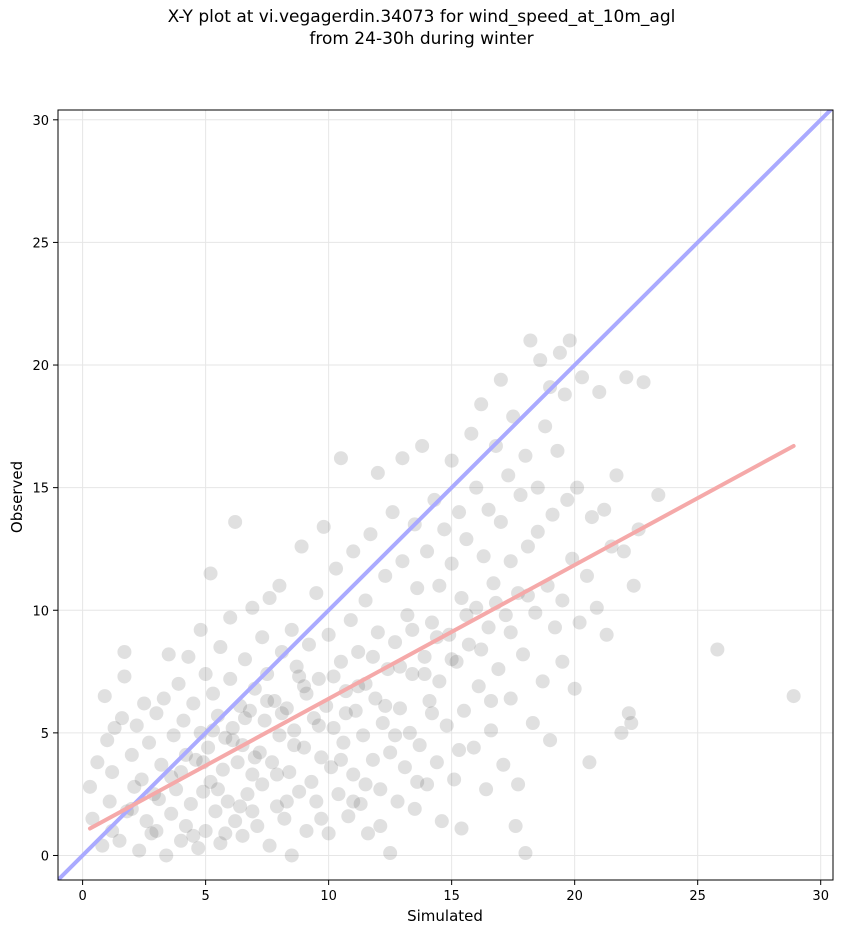 This screenshot has width=843, height=934. Describe the element at coordinates (421, 39) in the screenshot. I see `chart-title-line-2: from 24-30h during winter` at that location.